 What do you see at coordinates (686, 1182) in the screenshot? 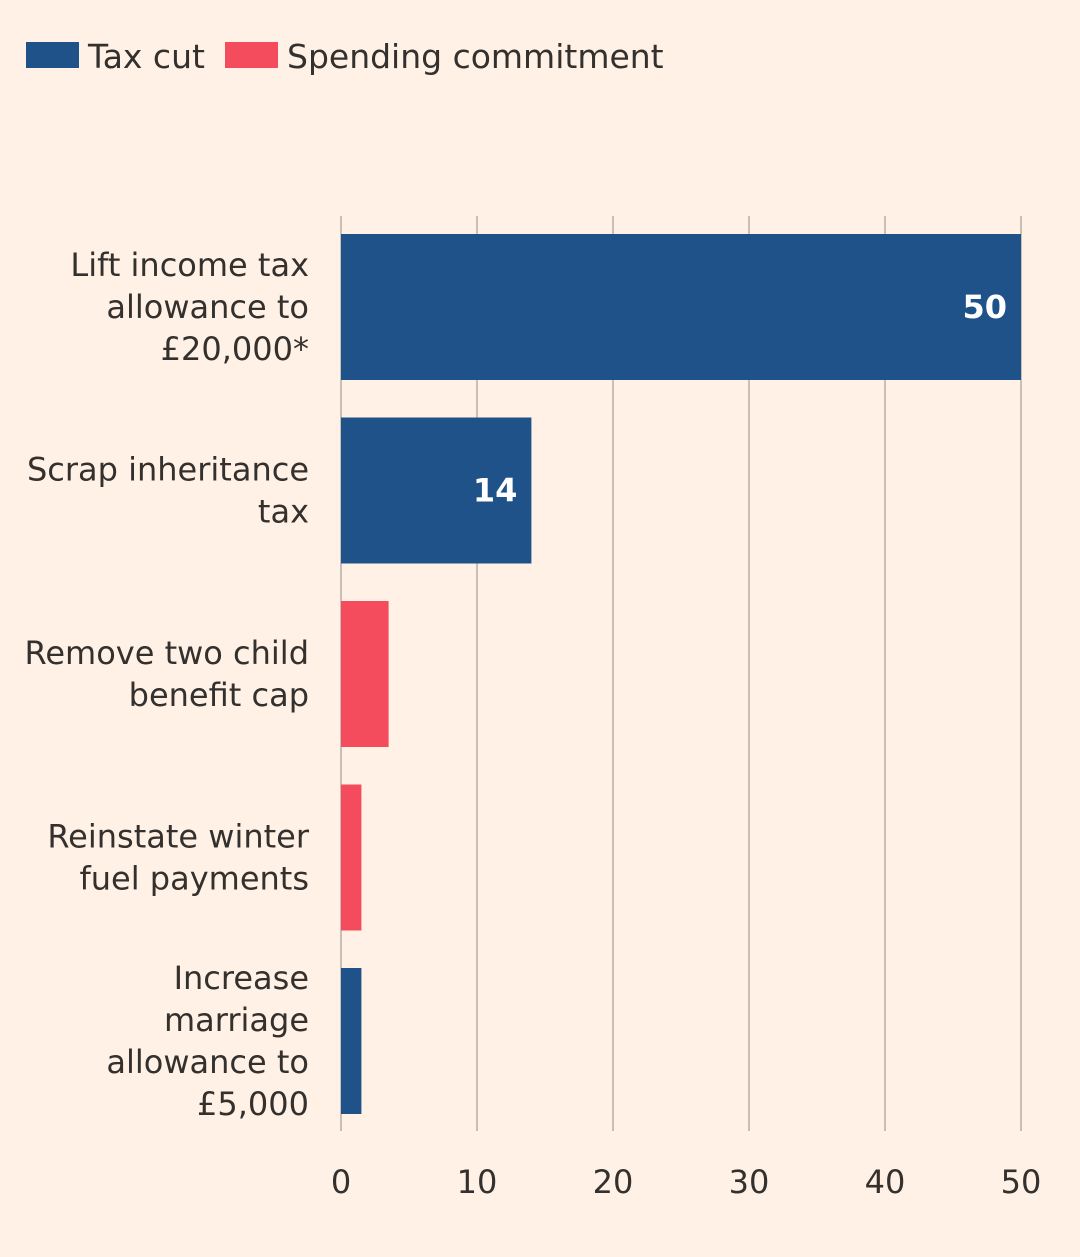
I see `x-axis-ticks: 0 10 20 30 40 50` at bounding box center [686, 1182].